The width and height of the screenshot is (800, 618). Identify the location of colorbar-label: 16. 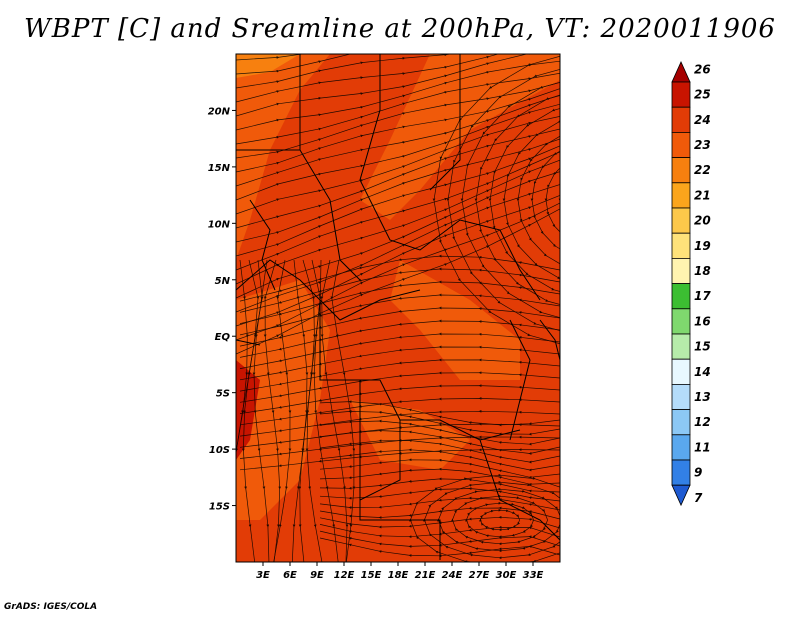
(702, 321).